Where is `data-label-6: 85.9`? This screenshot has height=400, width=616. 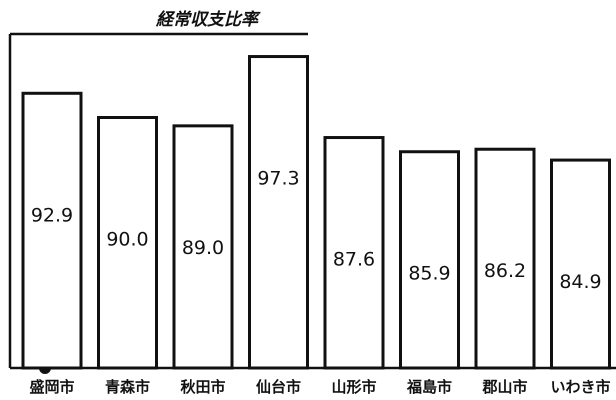 data-label-6: 85.9 is located at coordinates (429, 274).